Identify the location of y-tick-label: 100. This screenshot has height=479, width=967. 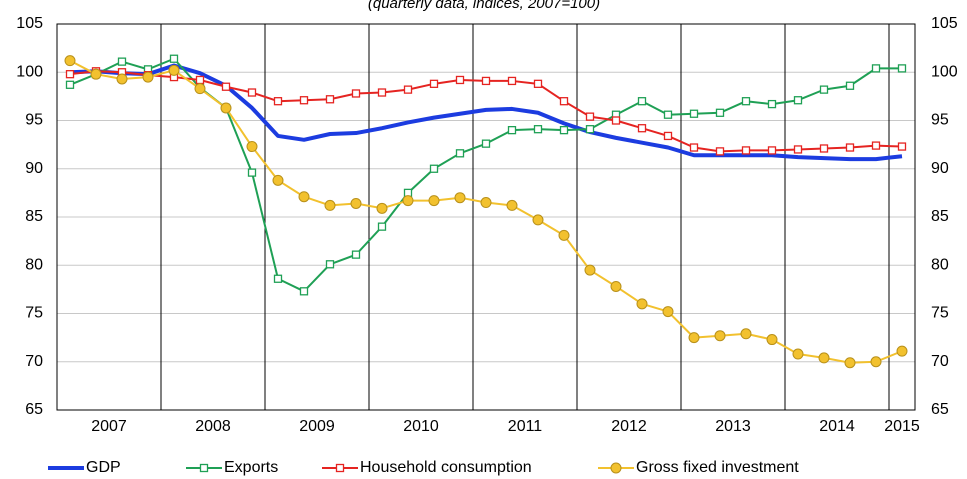
(29, 71).